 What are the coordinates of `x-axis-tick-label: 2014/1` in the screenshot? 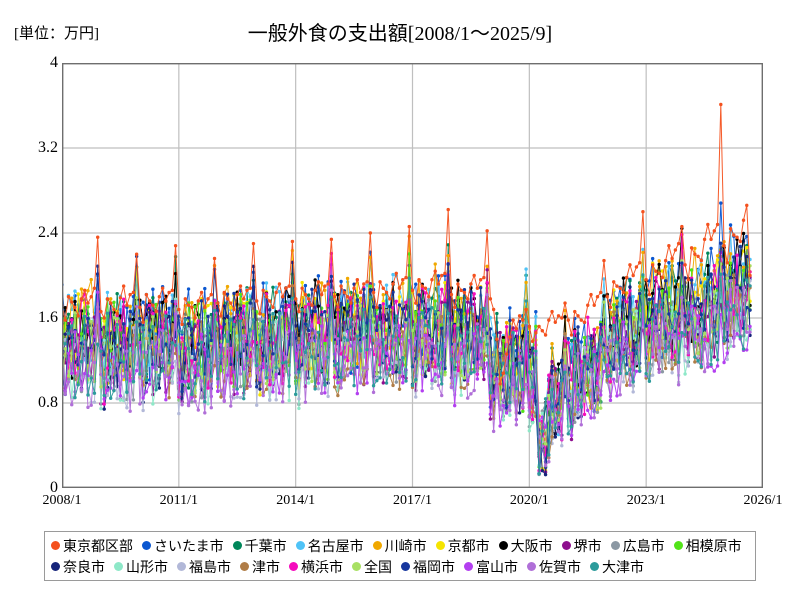 It's located at (296, 500).